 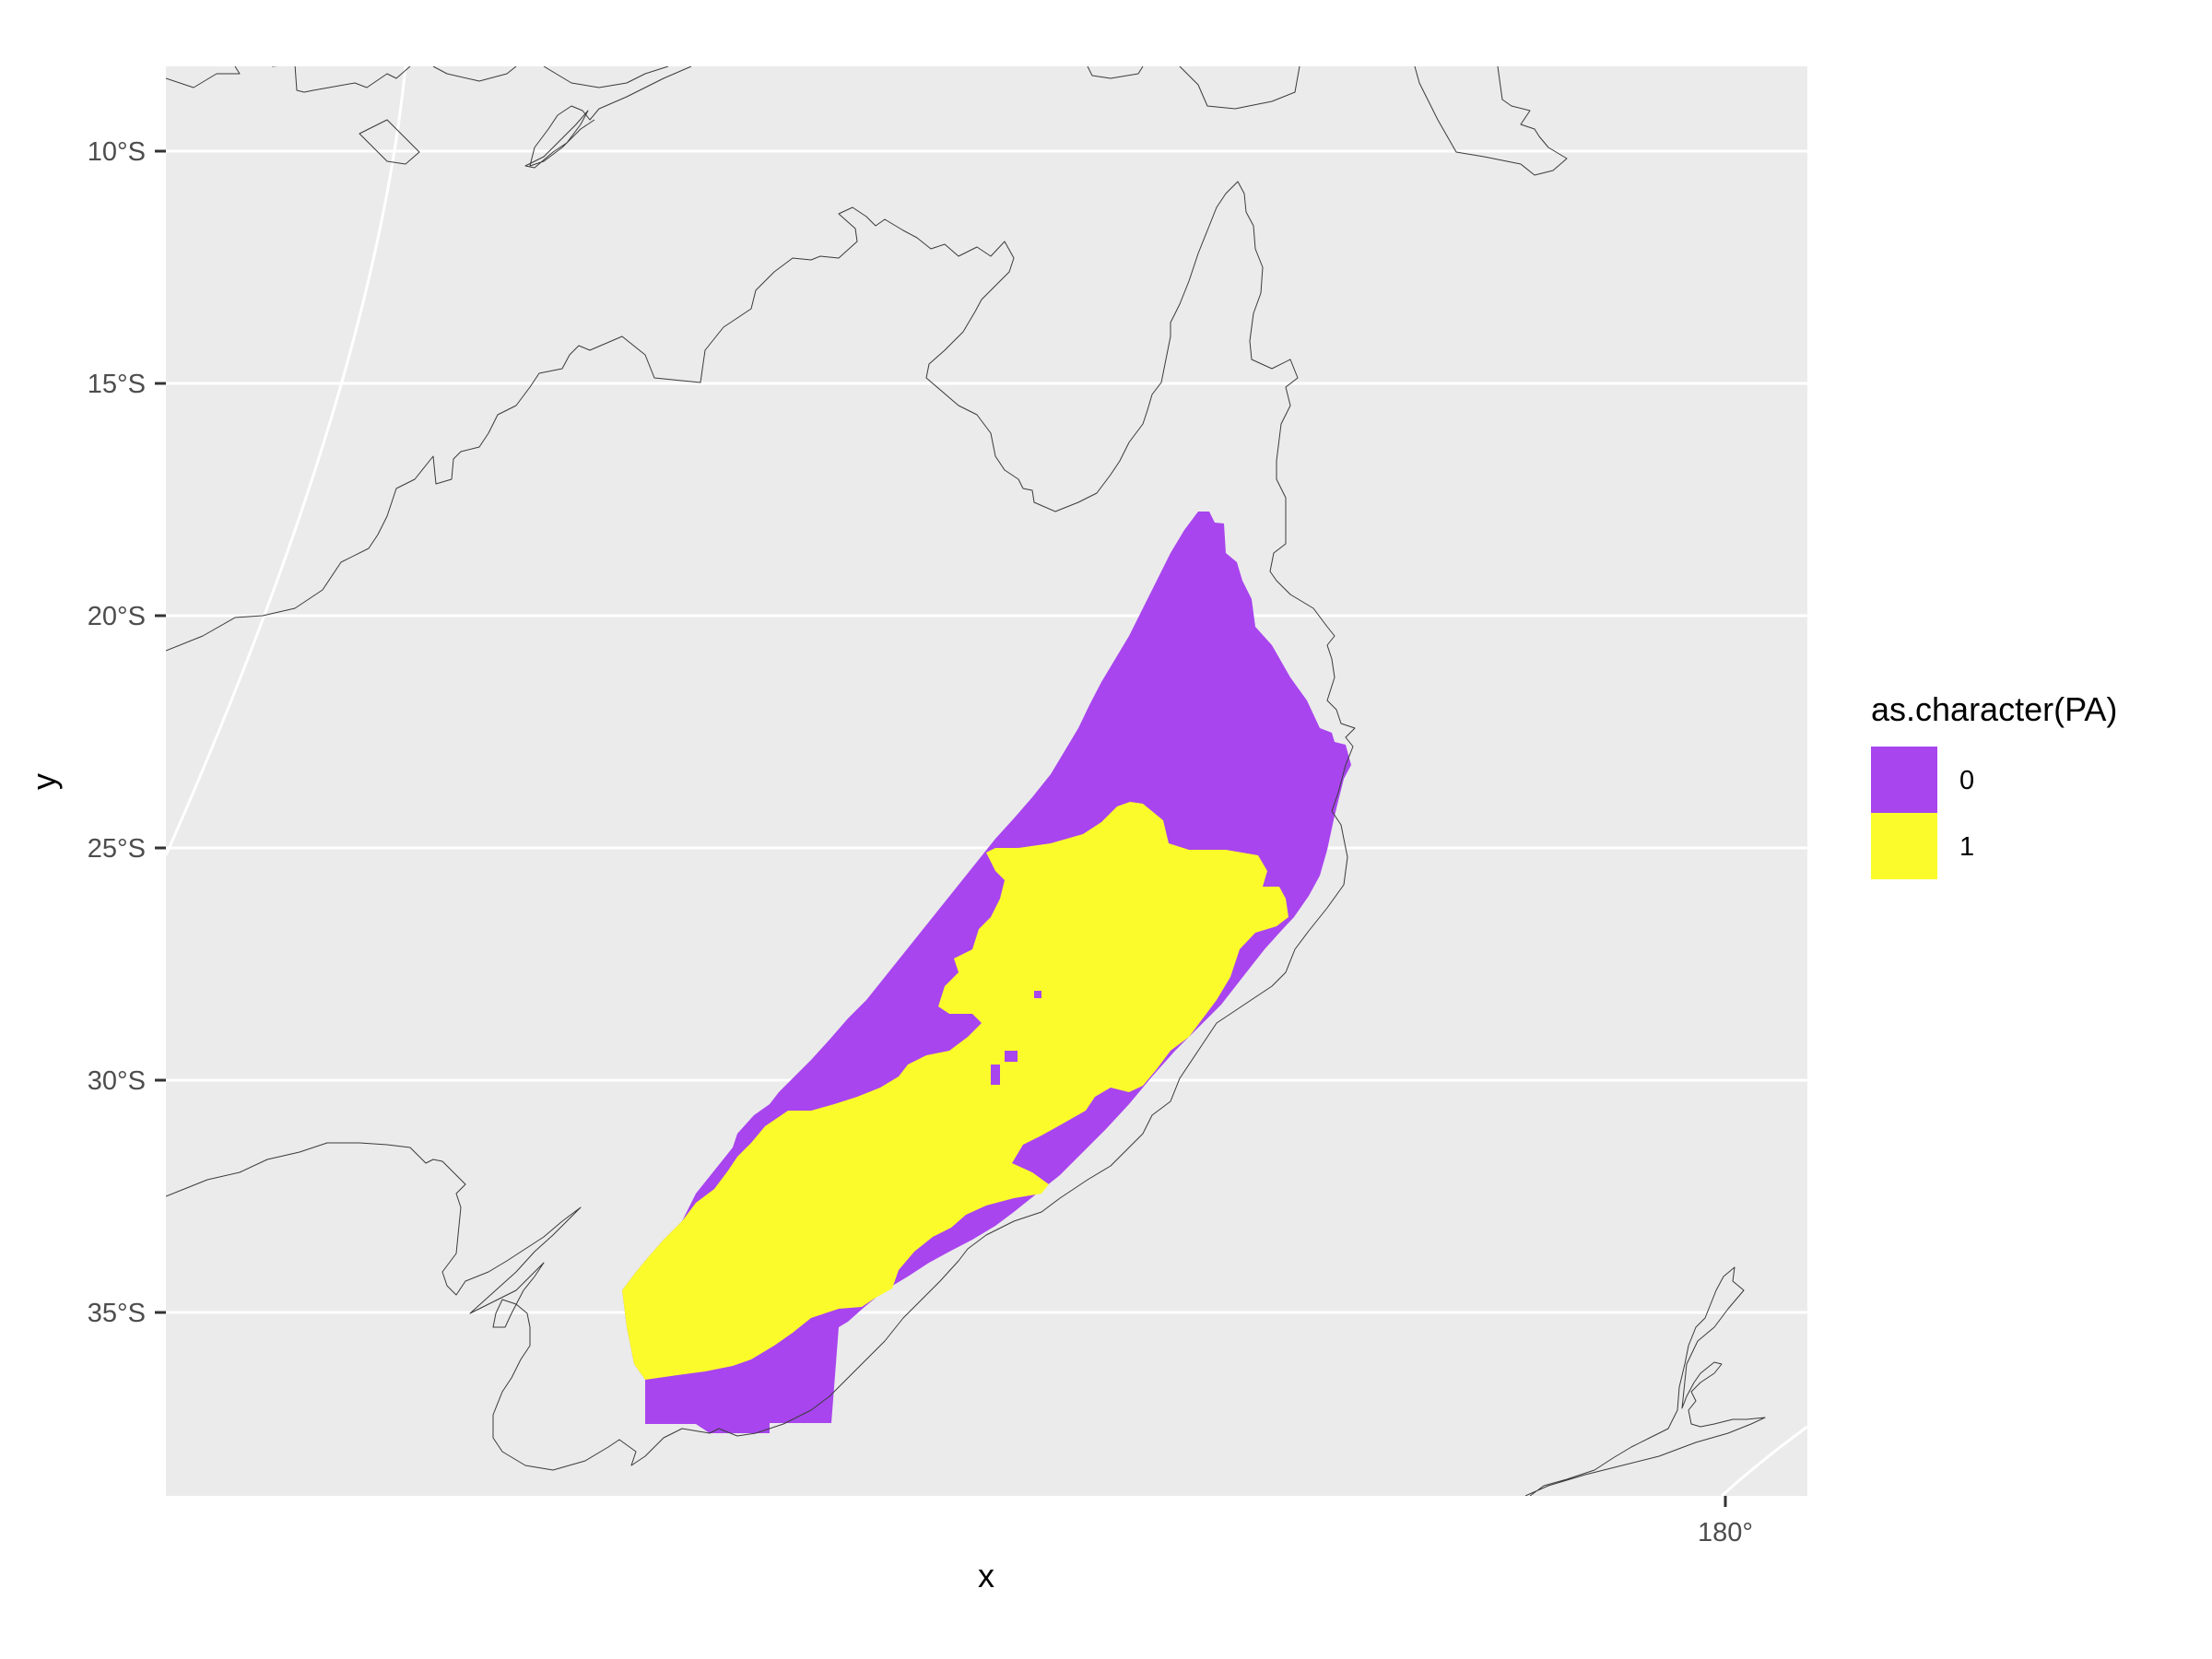 What do you see at coordinates (1725, 1532) in the screenshot?
I see `x-tick-label: 180°` at bounding box center [1725, 1532].